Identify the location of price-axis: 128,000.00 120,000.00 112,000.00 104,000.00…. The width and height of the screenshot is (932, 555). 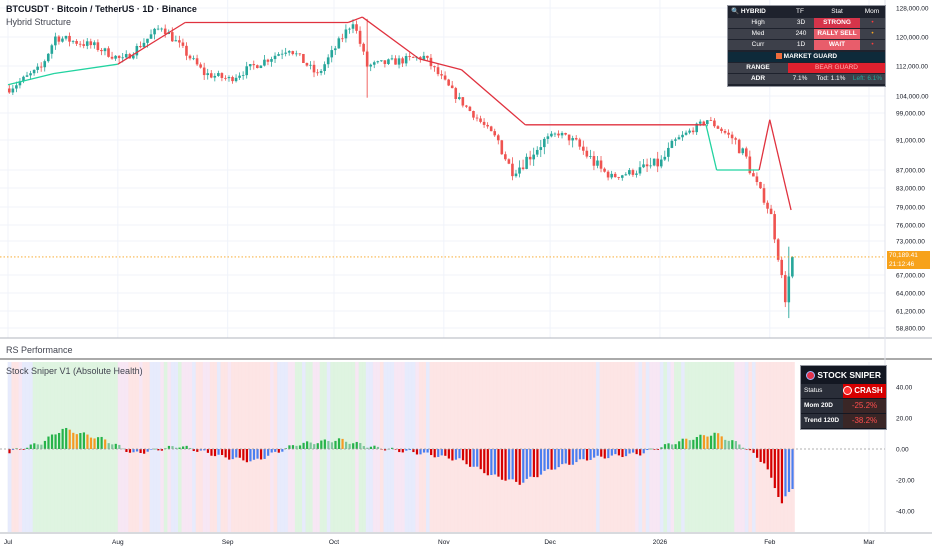
(912, 169).